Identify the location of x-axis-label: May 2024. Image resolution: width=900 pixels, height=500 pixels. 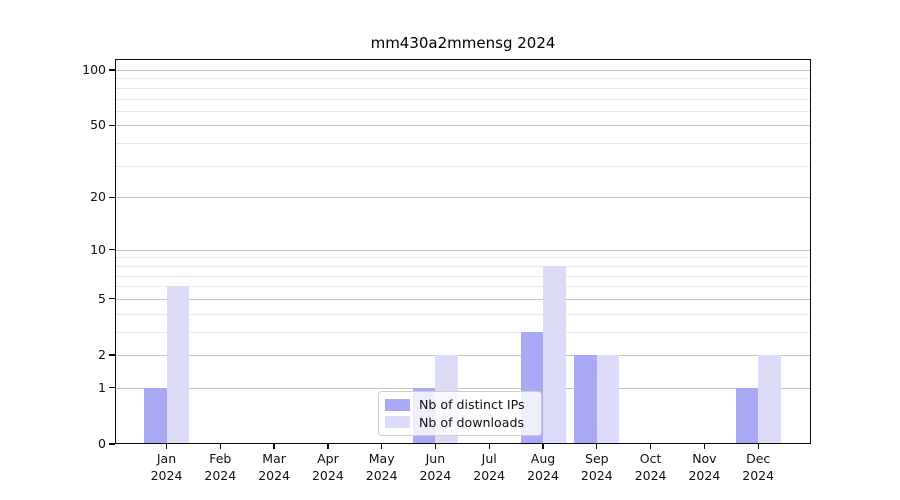
(381, 467).